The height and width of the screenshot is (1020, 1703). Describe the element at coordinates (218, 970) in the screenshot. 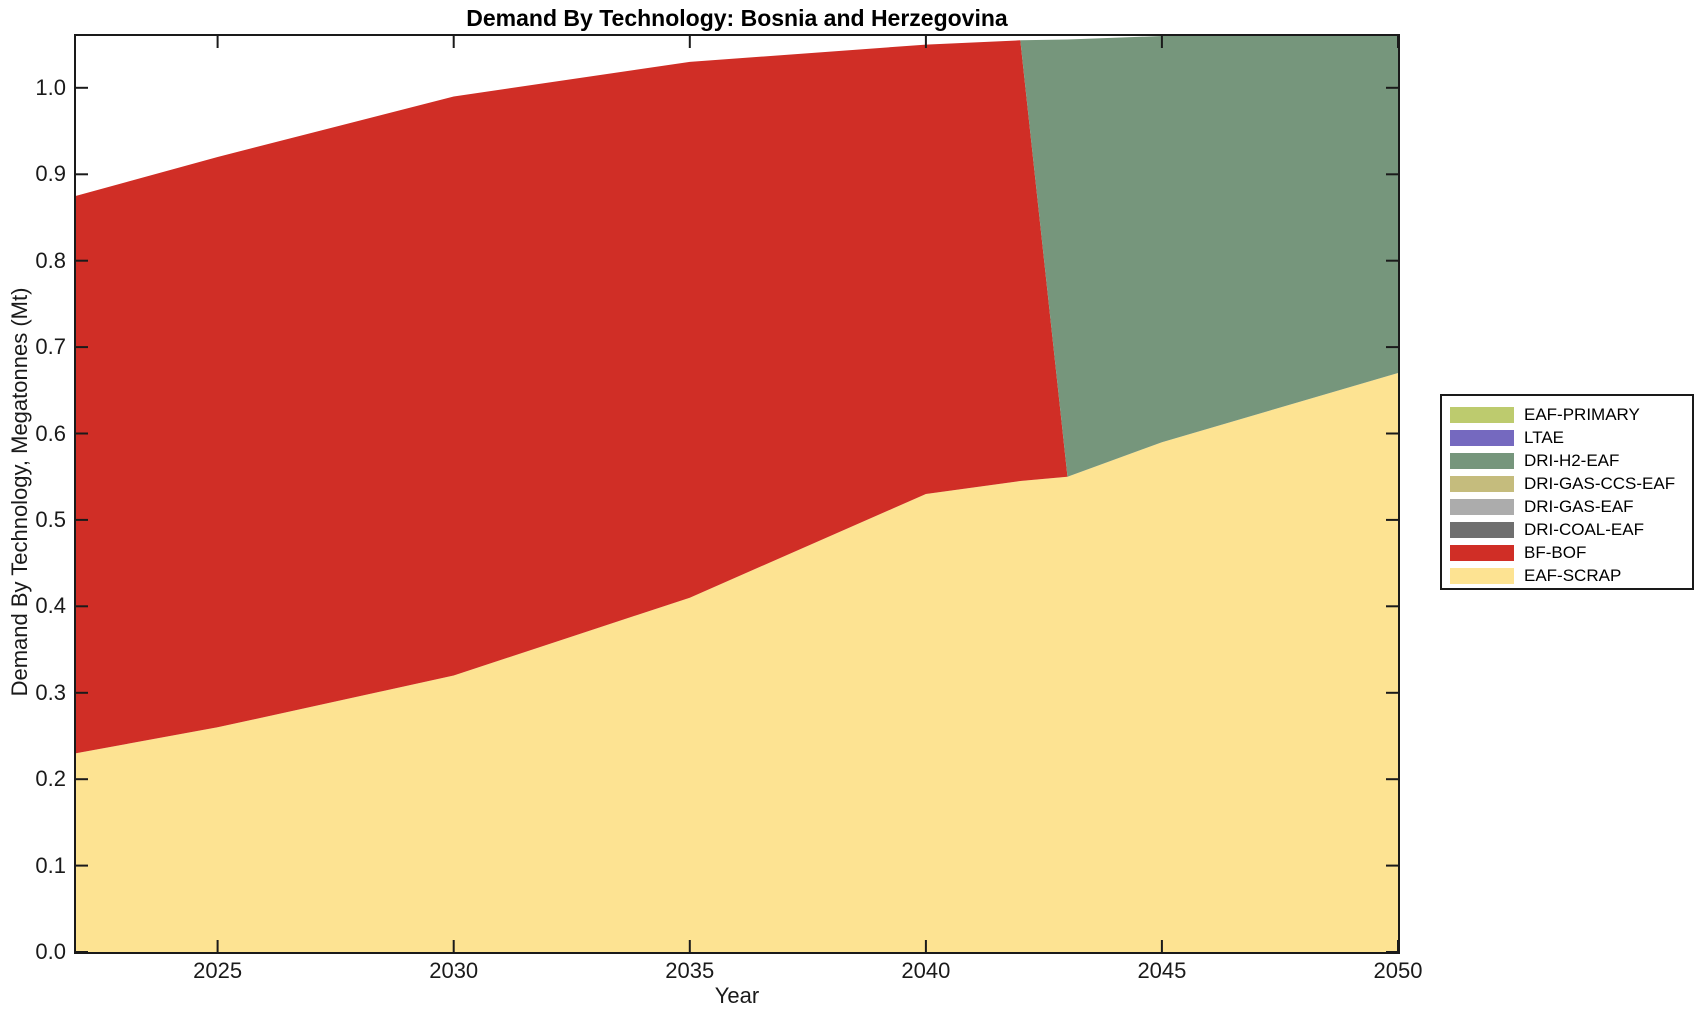

I see `x-tick-label: 2025` at that location.